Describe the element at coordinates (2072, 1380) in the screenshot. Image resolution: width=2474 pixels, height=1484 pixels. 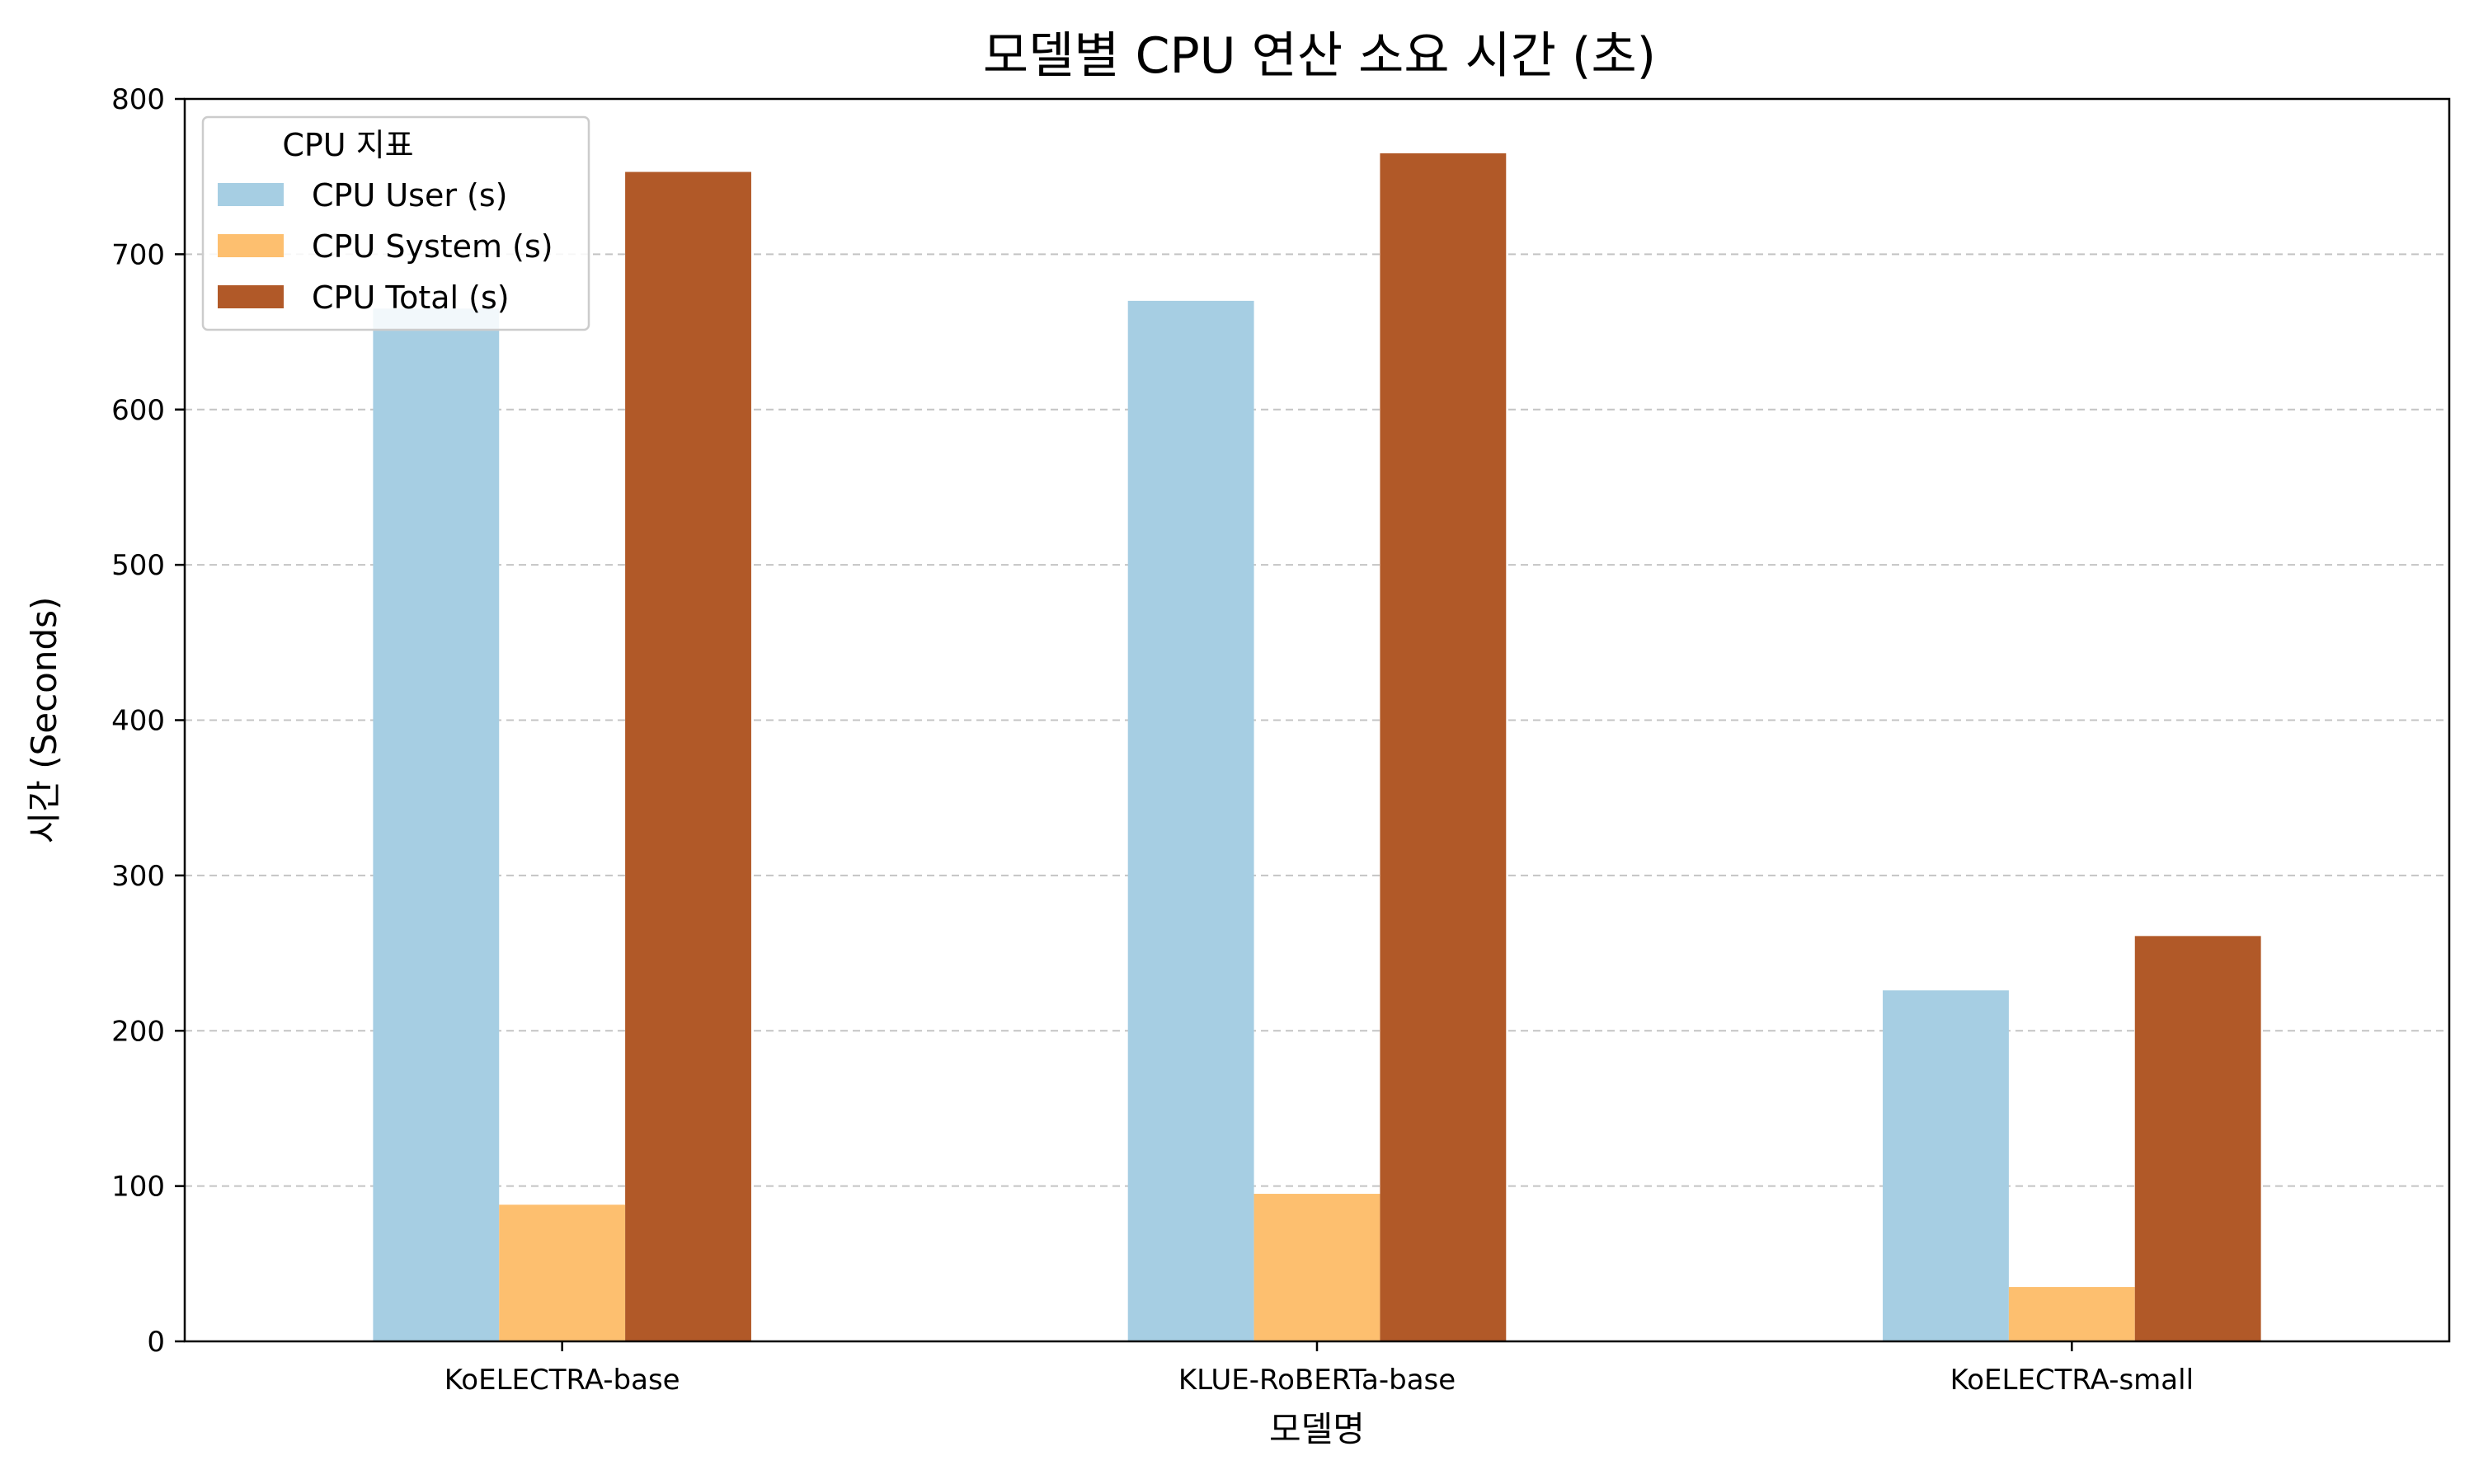
I see `x-tick-label: KoELECTRA-small` at that location.